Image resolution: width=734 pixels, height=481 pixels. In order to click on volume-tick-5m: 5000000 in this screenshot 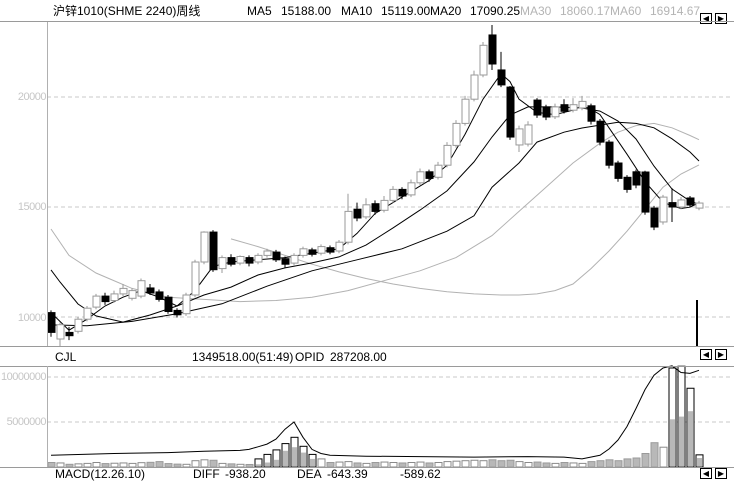, I will do `click(26, 422)`.